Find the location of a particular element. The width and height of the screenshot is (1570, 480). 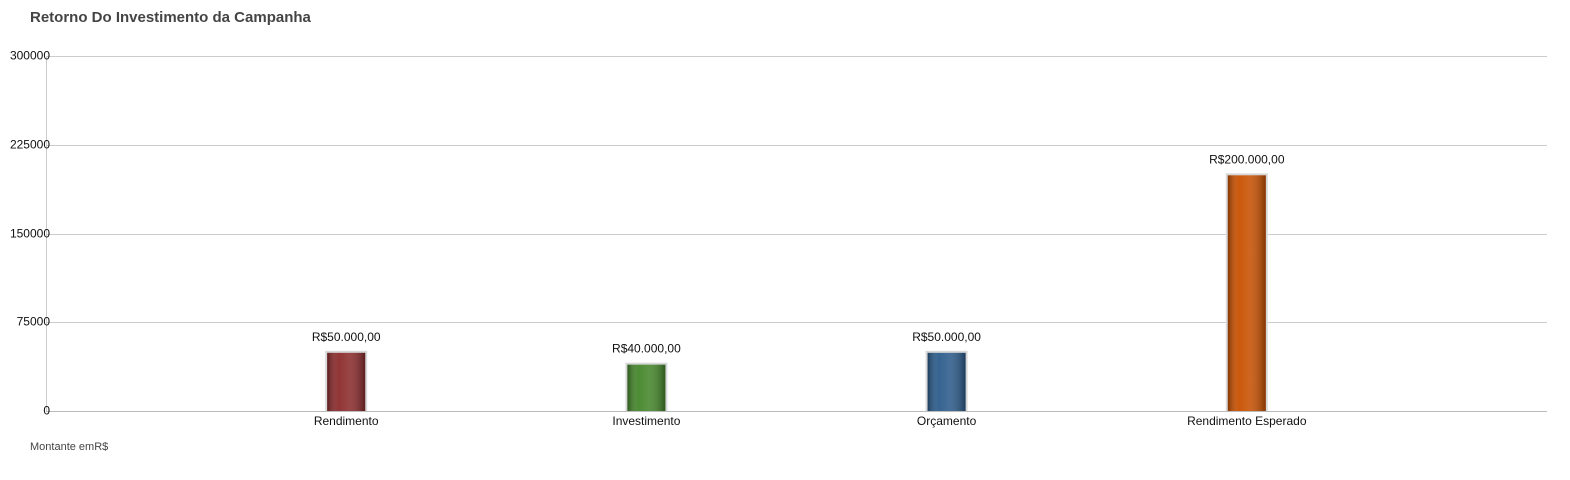

chart-title: Retorno Do Investimento da Campanha is located at coordinates (170, 17).